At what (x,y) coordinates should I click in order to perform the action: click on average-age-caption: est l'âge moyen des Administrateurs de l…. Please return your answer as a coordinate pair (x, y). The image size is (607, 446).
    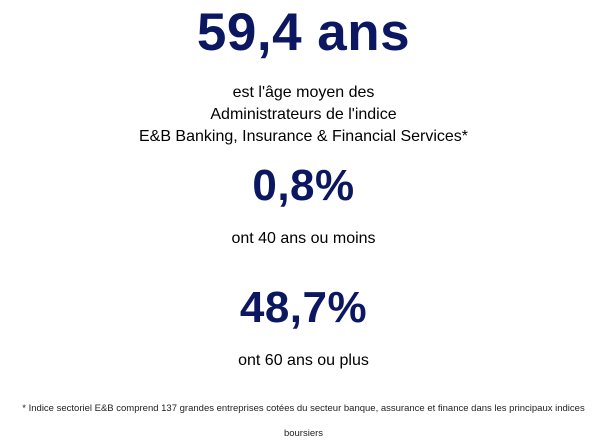
    Looking at the image, I should click on (303, 115).